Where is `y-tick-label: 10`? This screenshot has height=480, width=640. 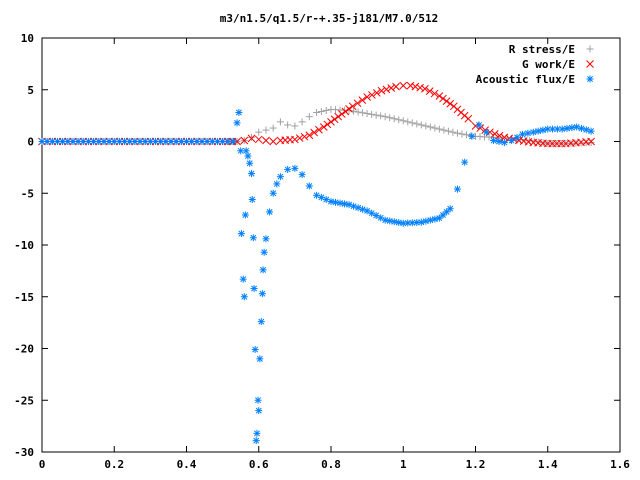
y-tick-label: 10 is located at coordinates (27, 38).